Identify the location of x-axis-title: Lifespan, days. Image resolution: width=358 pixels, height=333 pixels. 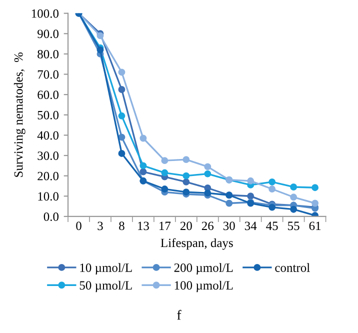
(196, 244).